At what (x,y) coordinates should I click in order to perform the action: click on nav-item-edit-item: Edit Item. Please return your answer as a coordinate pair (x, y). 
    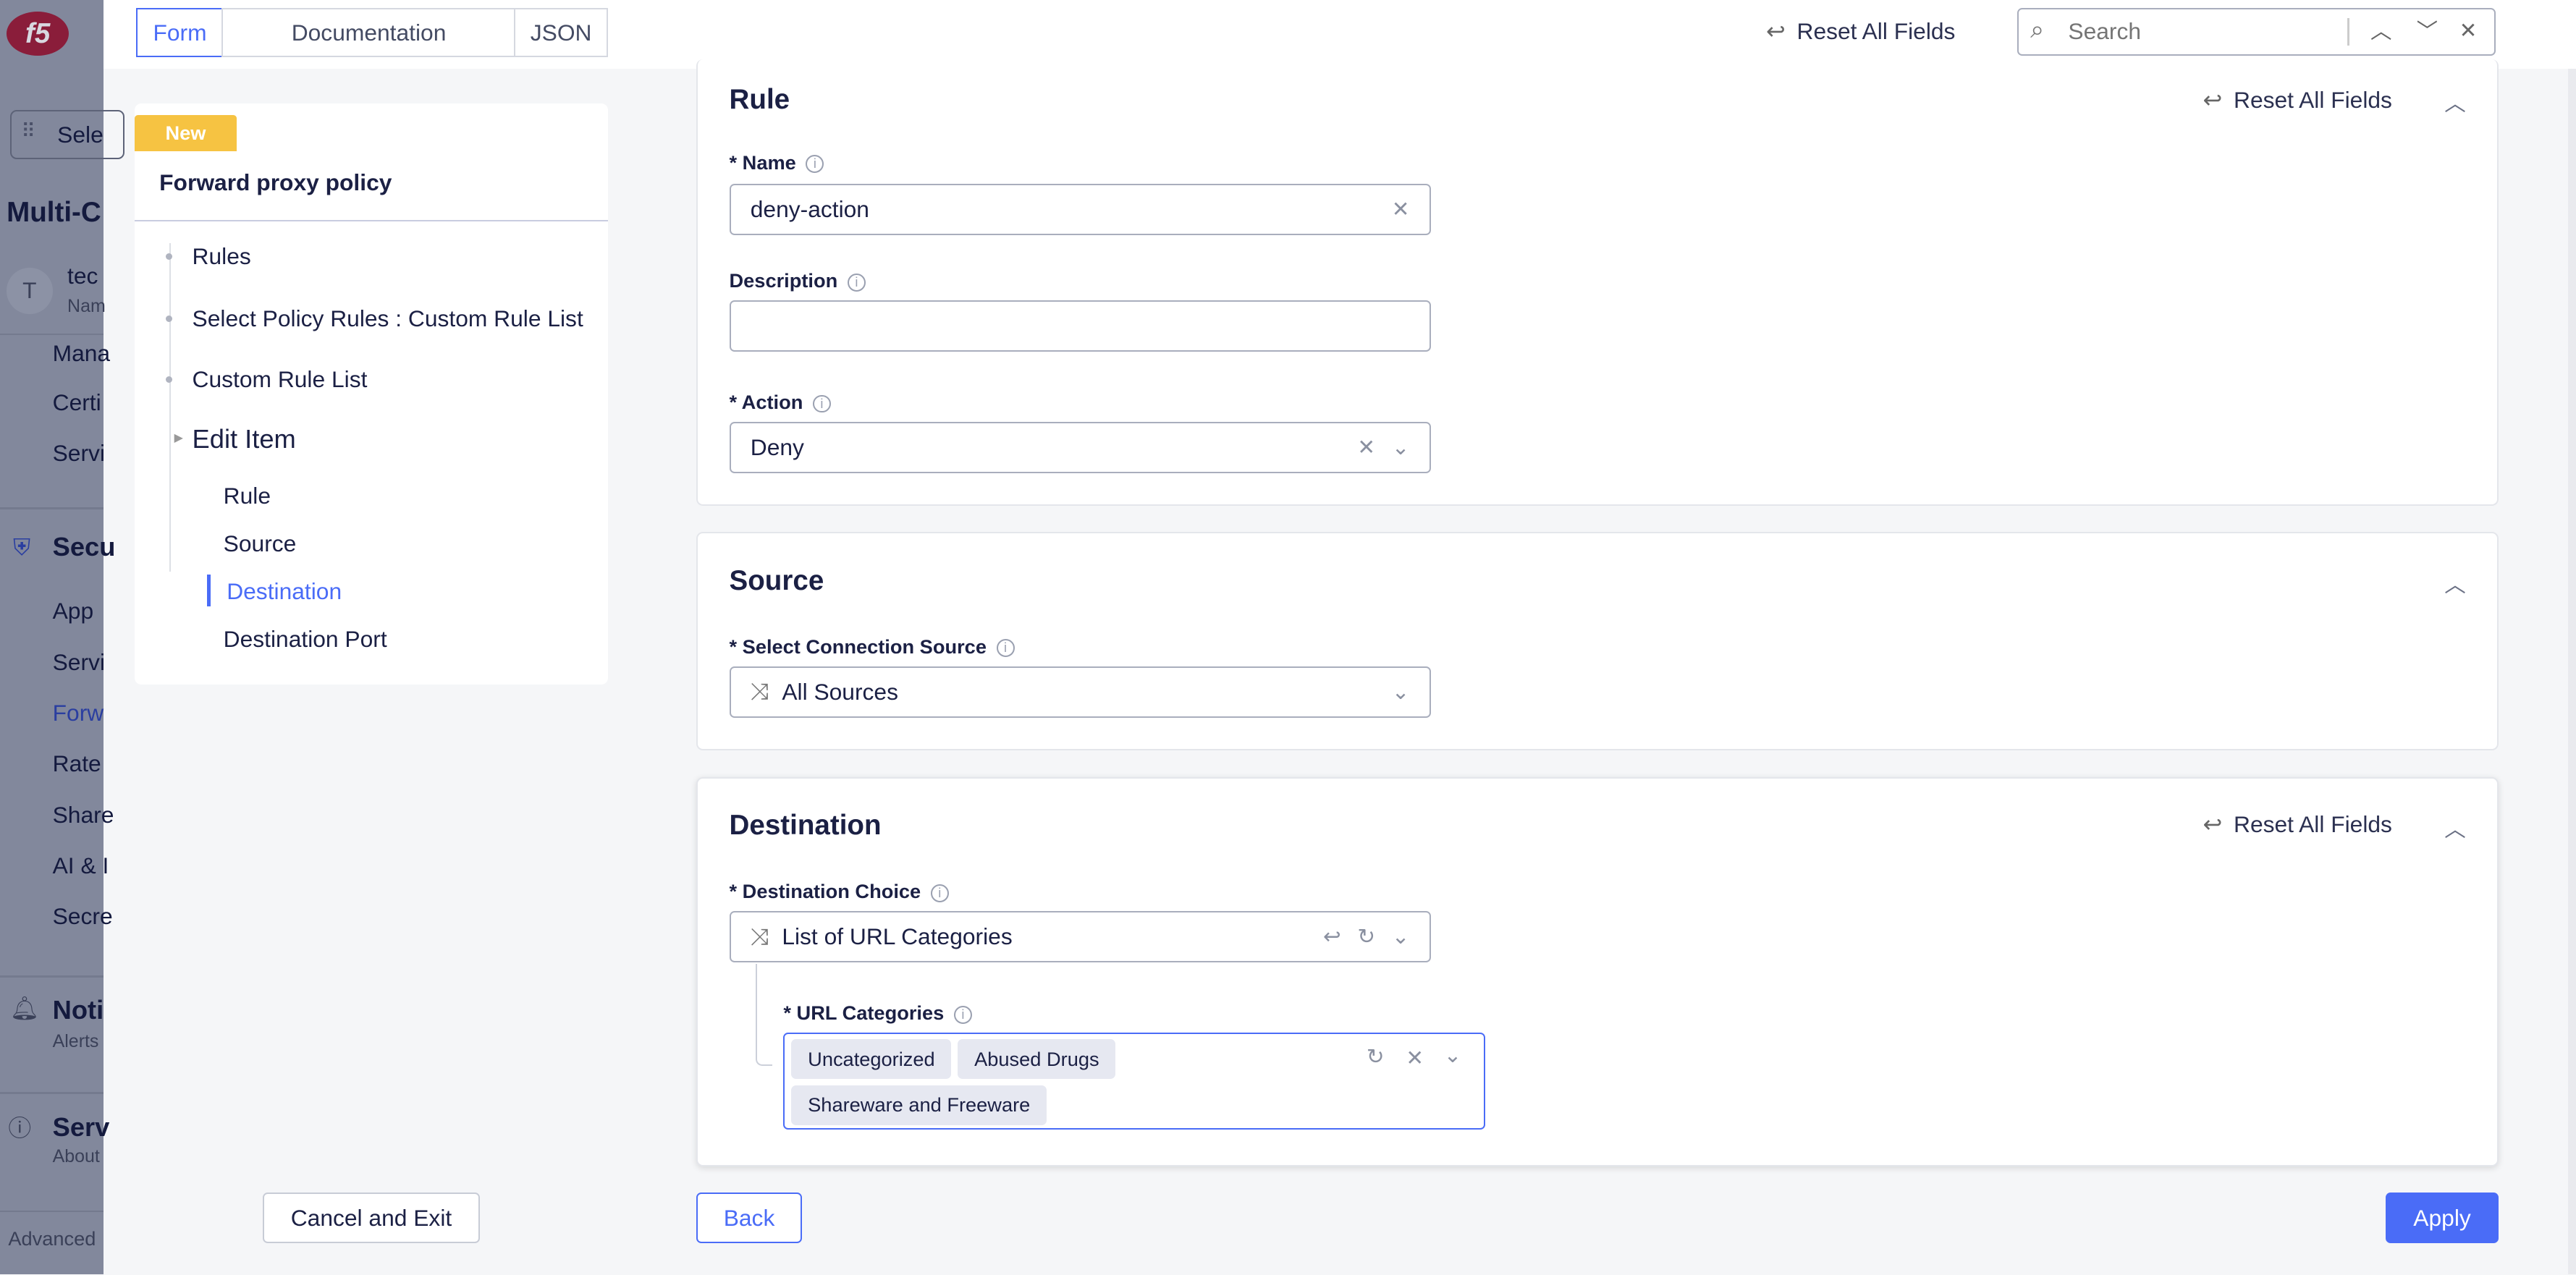
    Looking at the image, I should click on (244, 438).